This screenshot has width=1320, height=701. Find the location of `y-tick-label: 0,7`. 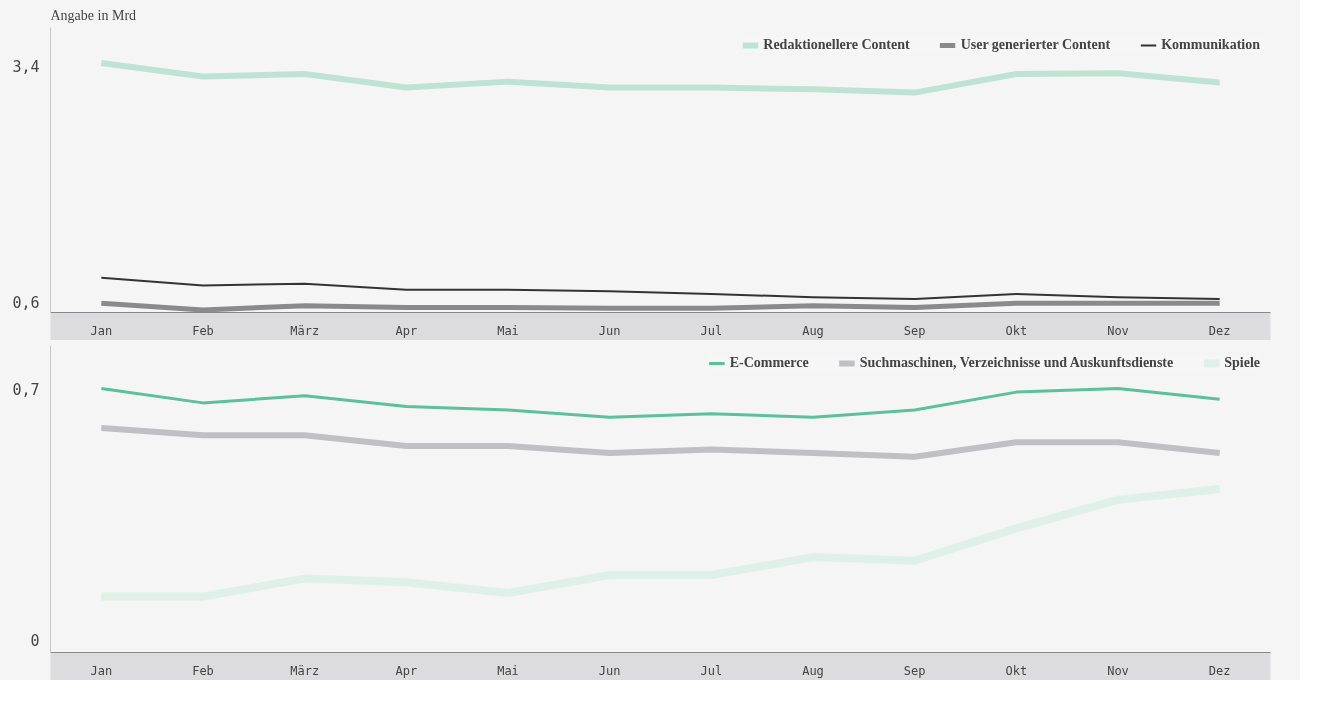

y-tick-label: 0,7 is located at coordinates (26, 389).